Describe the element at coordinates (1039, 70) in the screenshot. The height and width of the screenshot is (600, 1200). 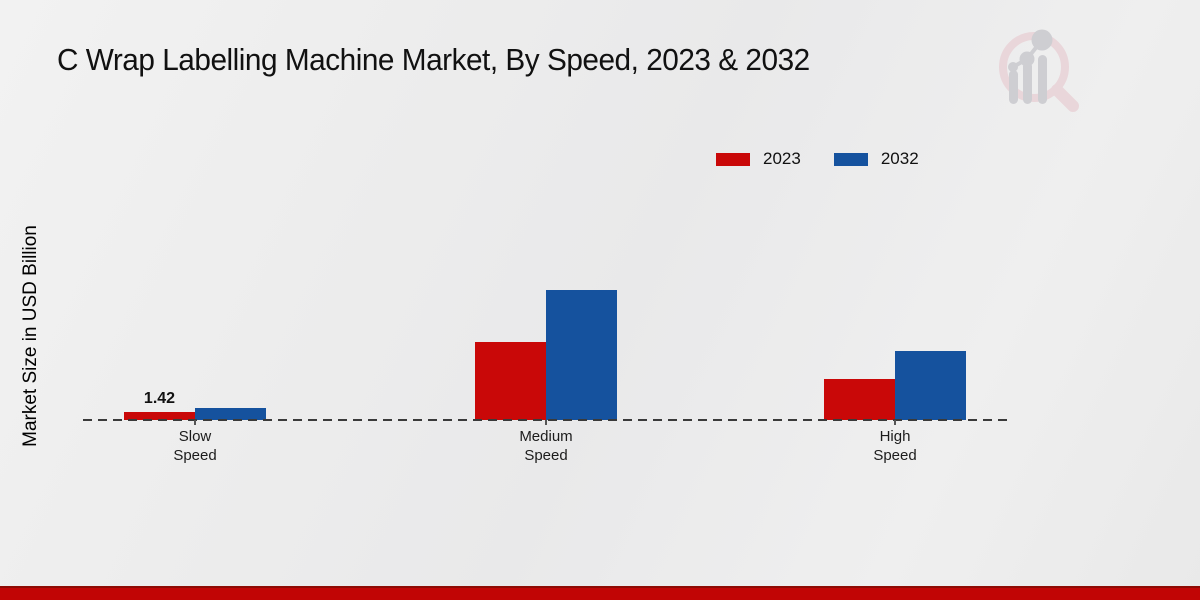
I see `brand-logo-magnifier-chart-icon` at that location.